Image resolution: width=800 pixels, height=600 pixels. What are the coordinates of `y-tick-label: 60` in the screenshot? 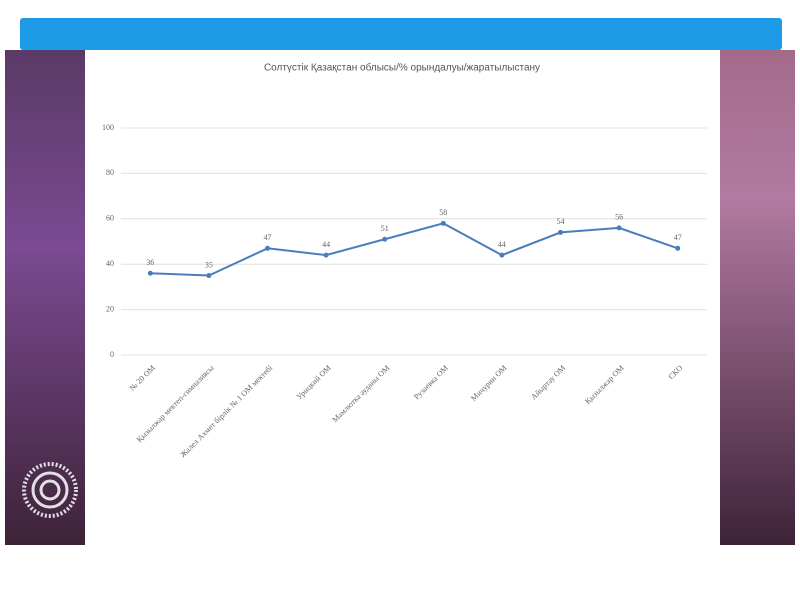 It's located at (110, 218).